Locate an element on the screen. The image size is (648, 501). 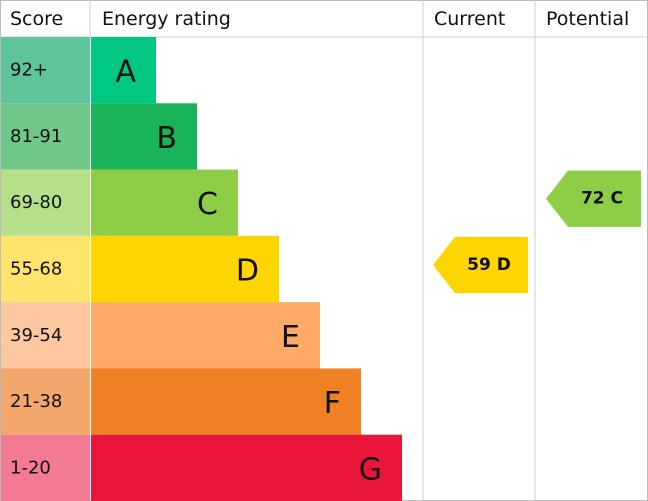
header-score: Score is located at coordinates (36, 19).